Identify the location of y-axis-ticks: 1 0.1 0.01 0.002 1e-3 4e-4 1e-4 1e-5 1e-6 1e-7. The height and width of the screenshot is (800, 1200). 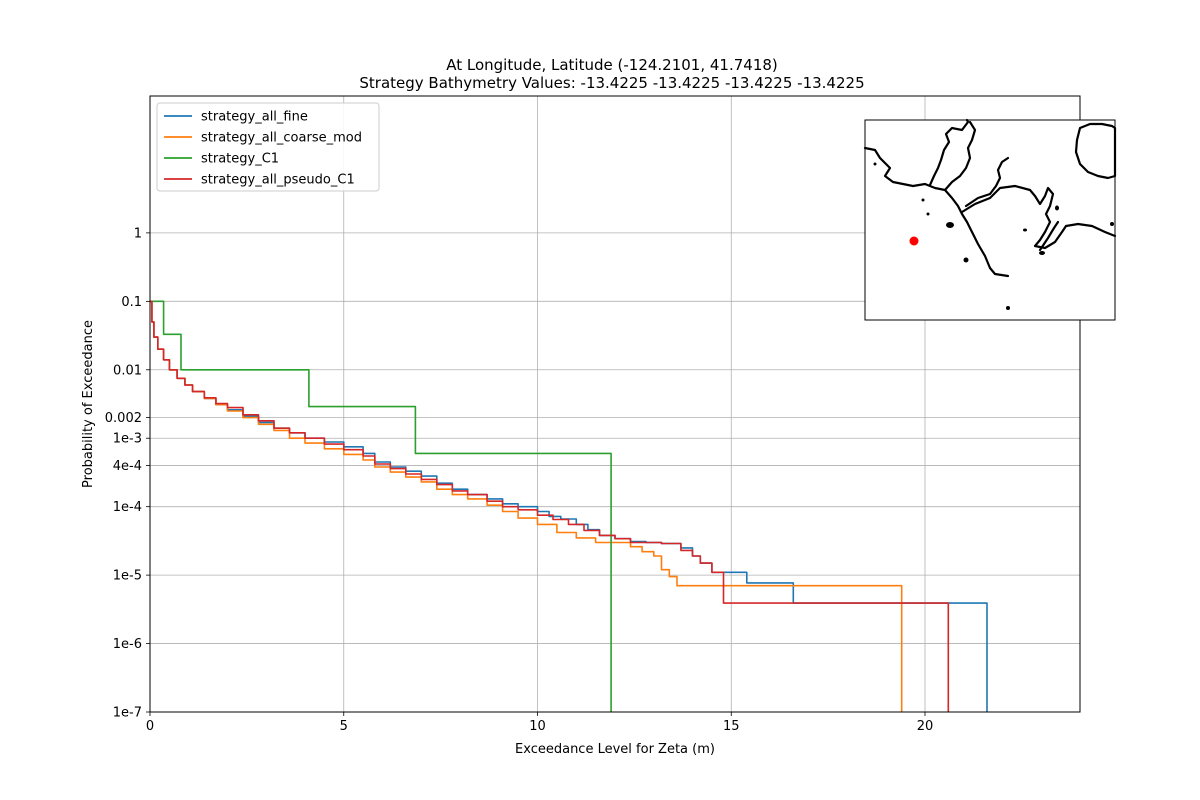
(127, 473).